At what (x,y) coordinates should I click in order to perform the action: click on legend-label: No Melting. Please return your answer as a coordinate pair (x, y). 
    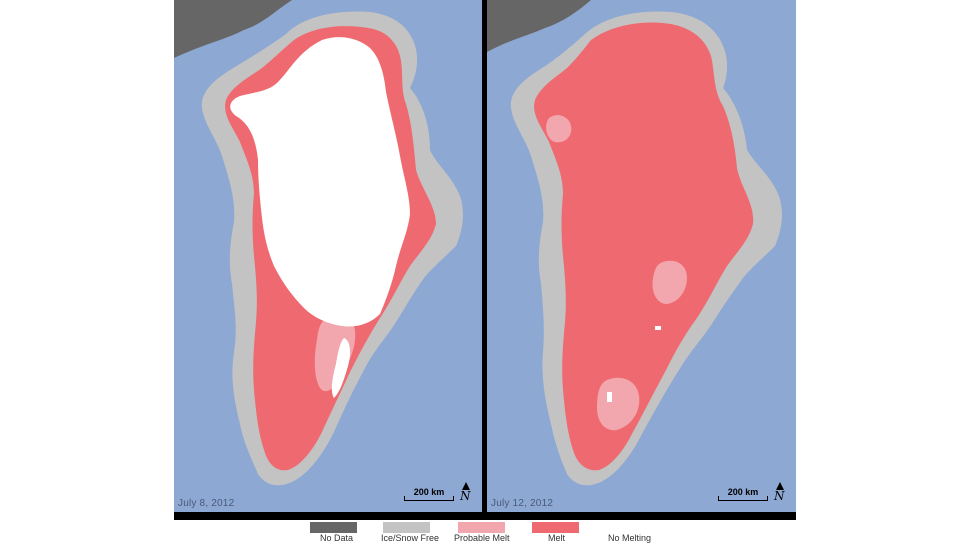
    Looking at the image, I should click on (630, 538).